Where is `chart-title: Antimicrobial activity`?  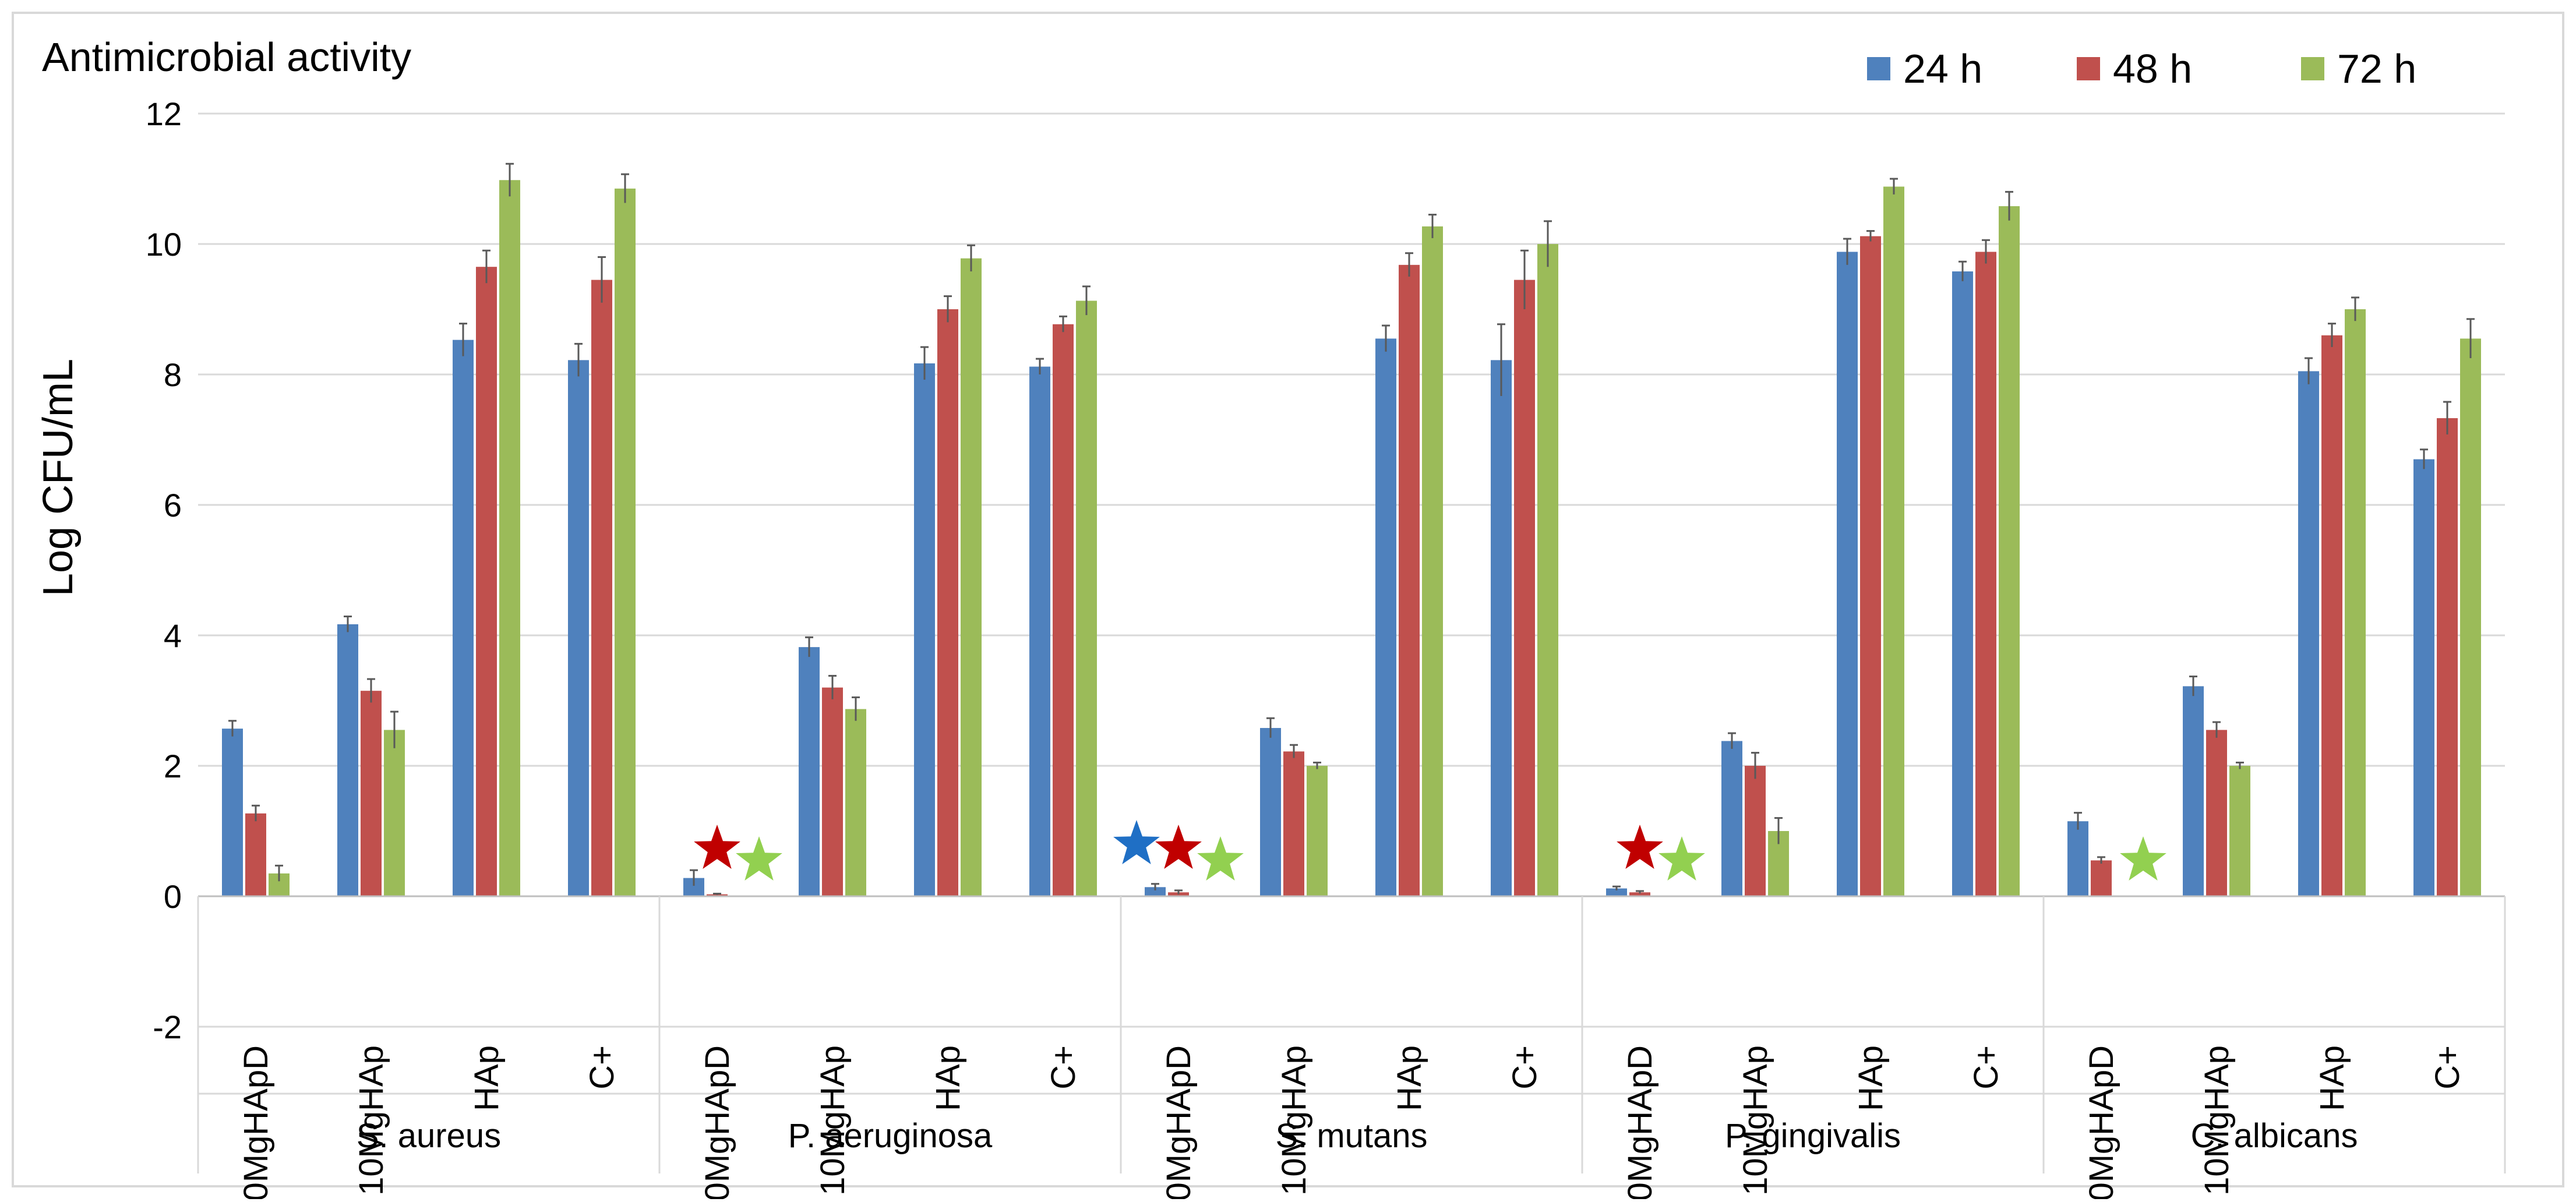
chart-title: Antimicrobial activity is located at coordinates (227, 57).